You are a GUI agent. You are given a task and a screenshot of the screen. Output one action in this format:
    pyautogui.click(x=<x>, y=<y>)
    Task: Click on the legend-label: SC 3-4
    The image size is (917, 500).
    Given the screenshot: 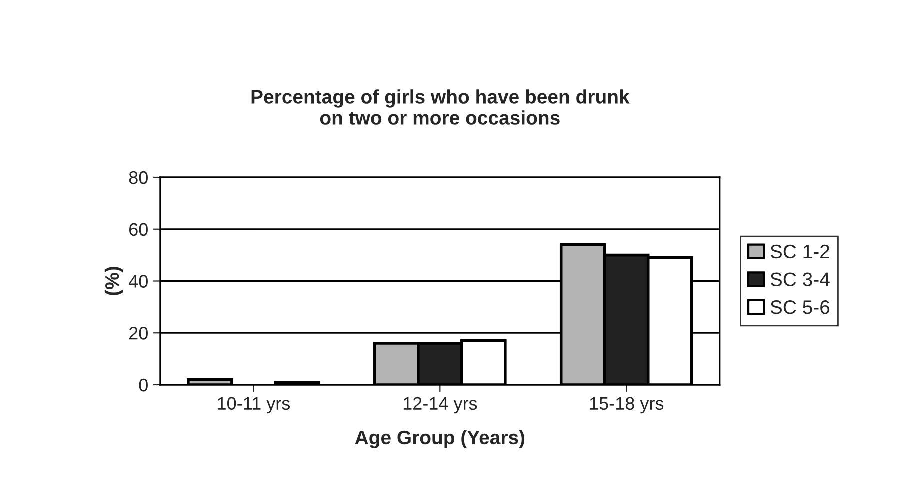 What is the action you would take?
    pyautogui.click(x=800, y=279)
    